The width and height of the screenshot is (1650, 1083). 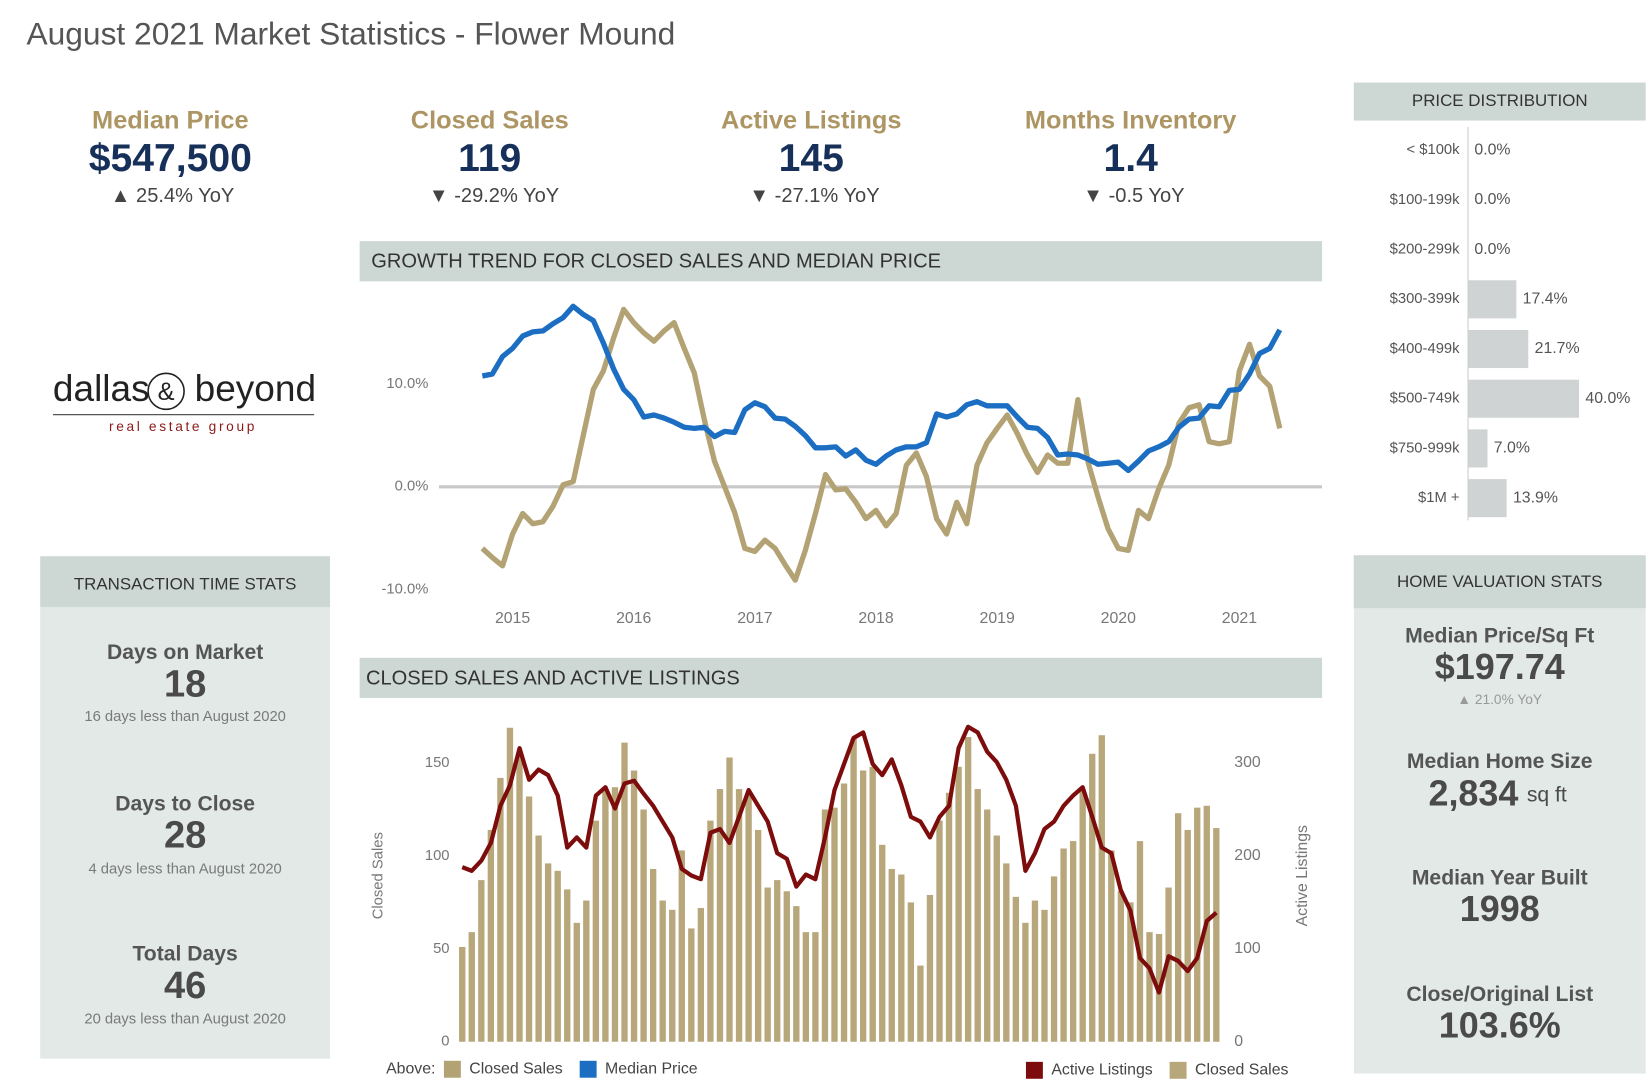 I want to click on x-tick-label: 2020, so click(x=1118, y=618).